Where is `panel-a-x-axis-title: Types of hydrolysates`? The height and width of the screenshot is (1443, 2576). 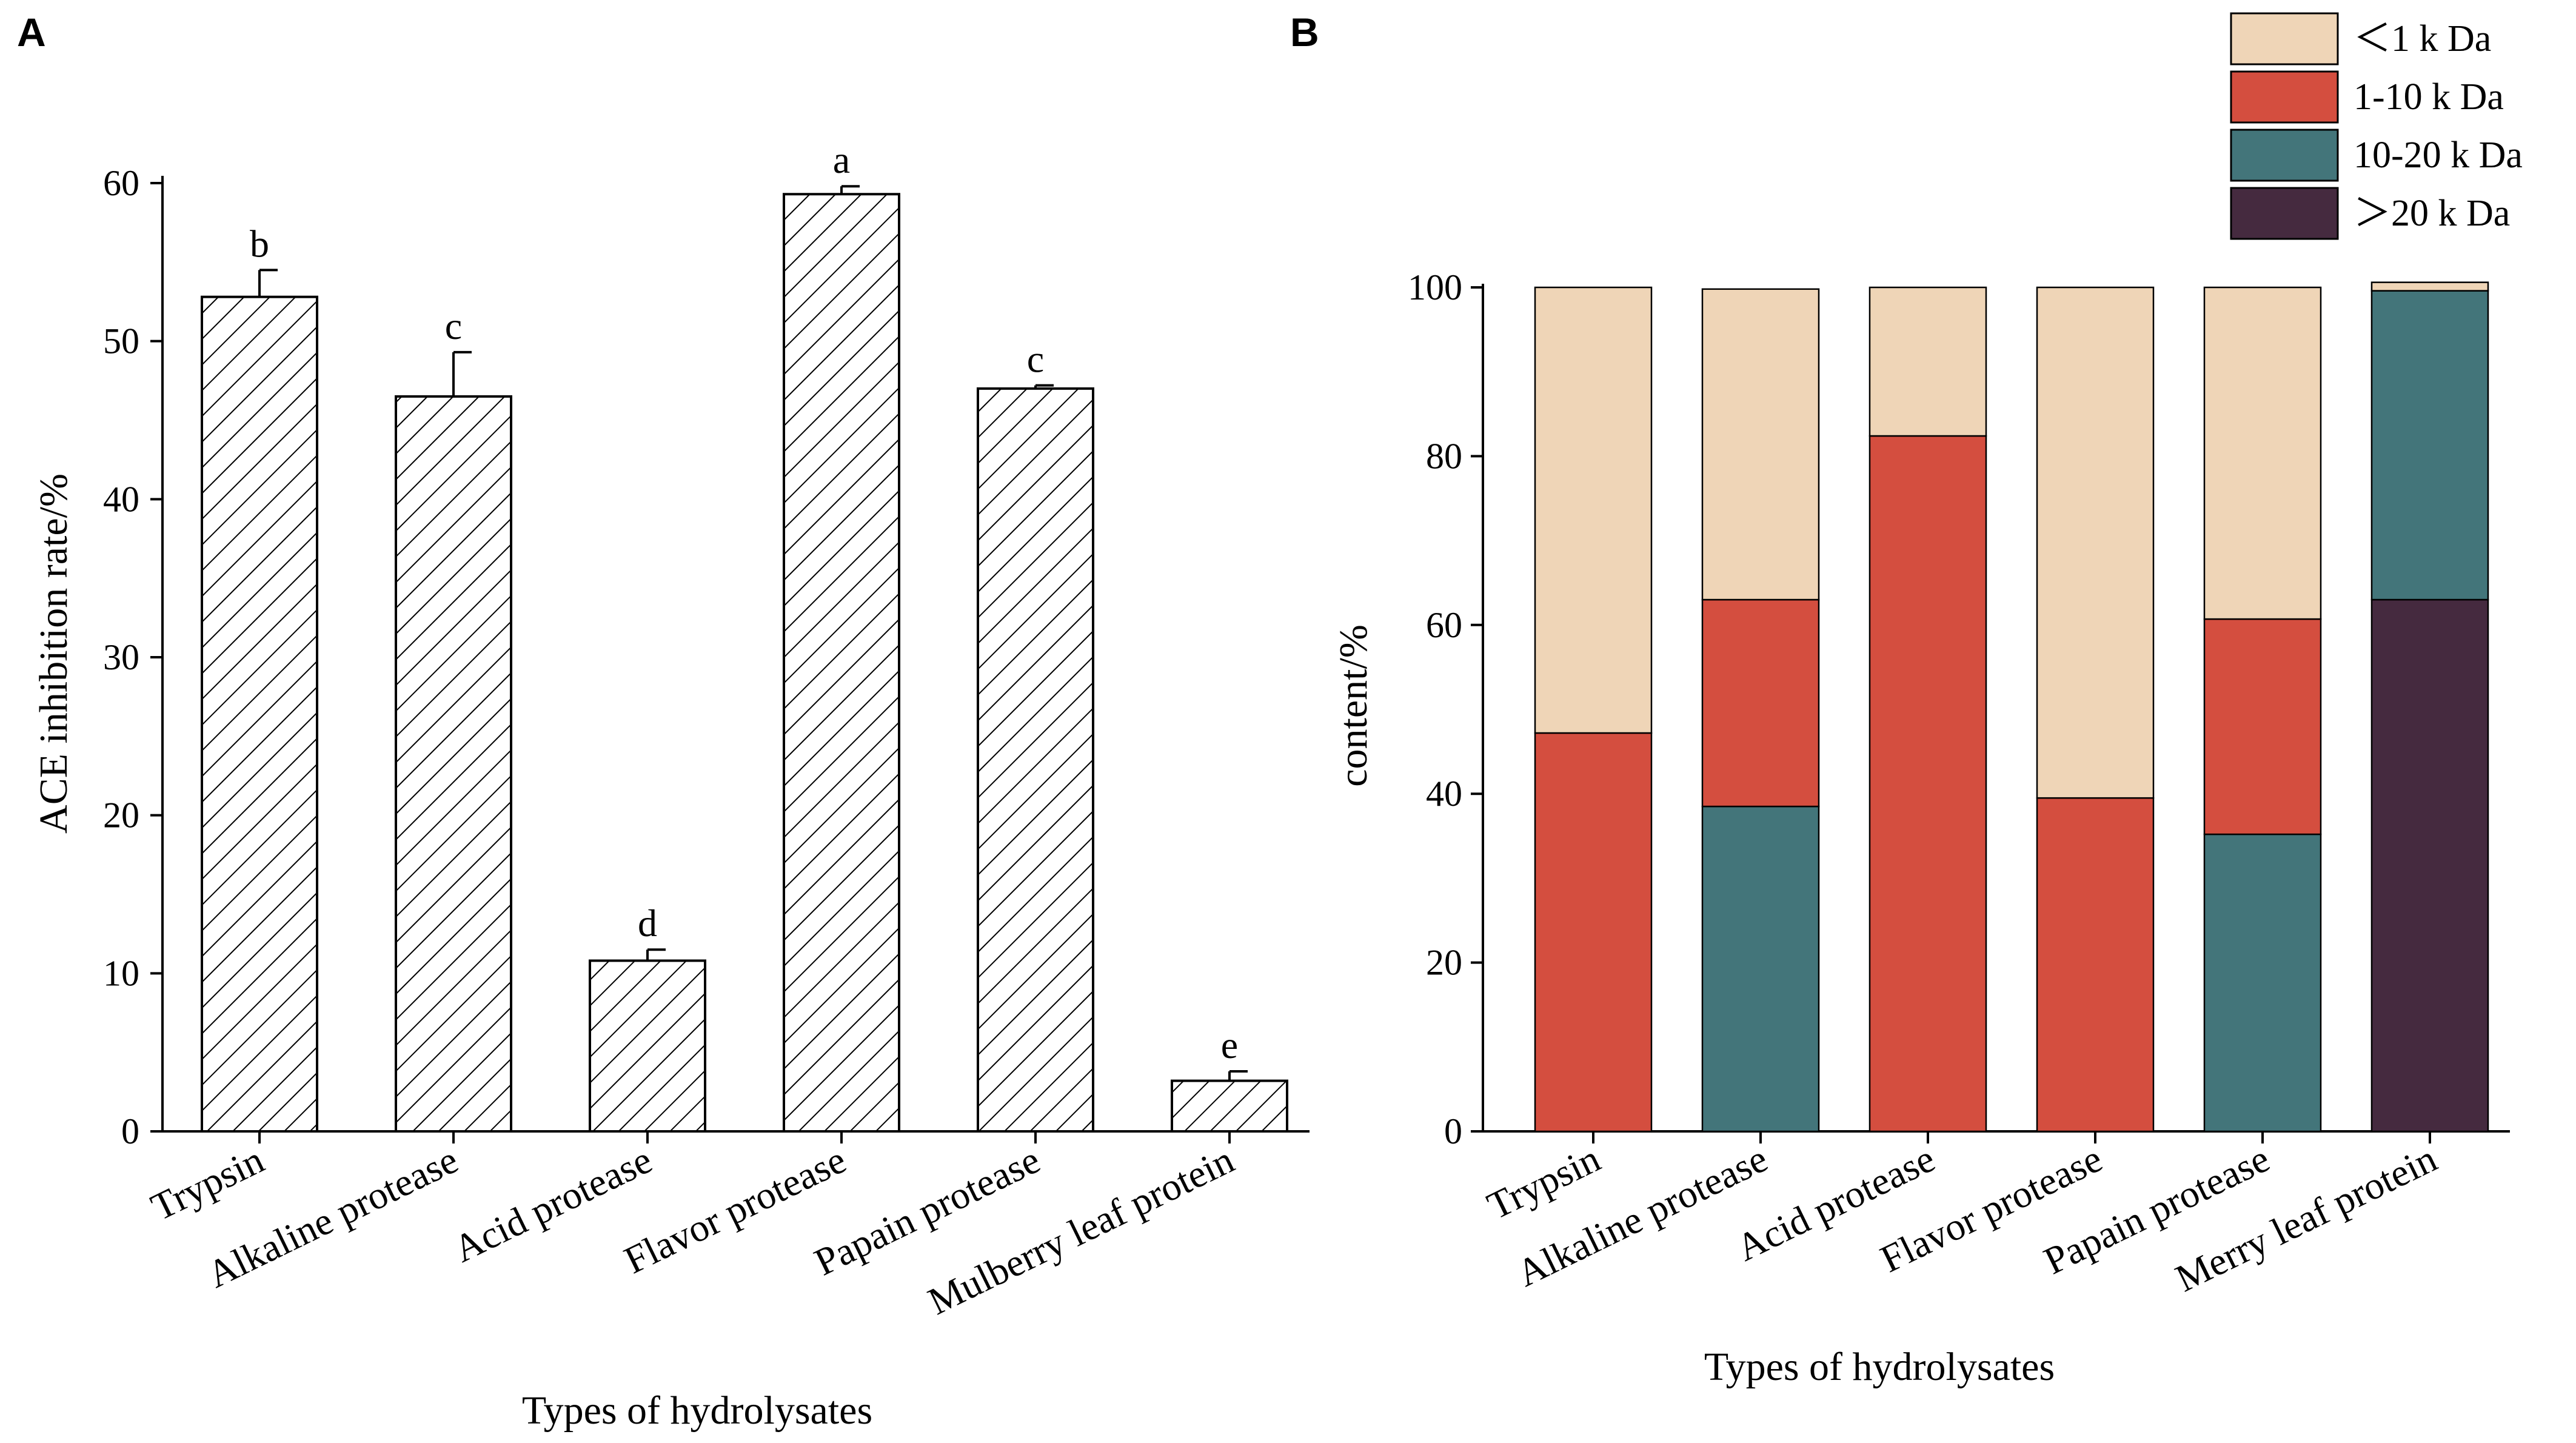
panel-a-x-axis-title: Types of hydrolysates is located at coordinates (697, 1410).